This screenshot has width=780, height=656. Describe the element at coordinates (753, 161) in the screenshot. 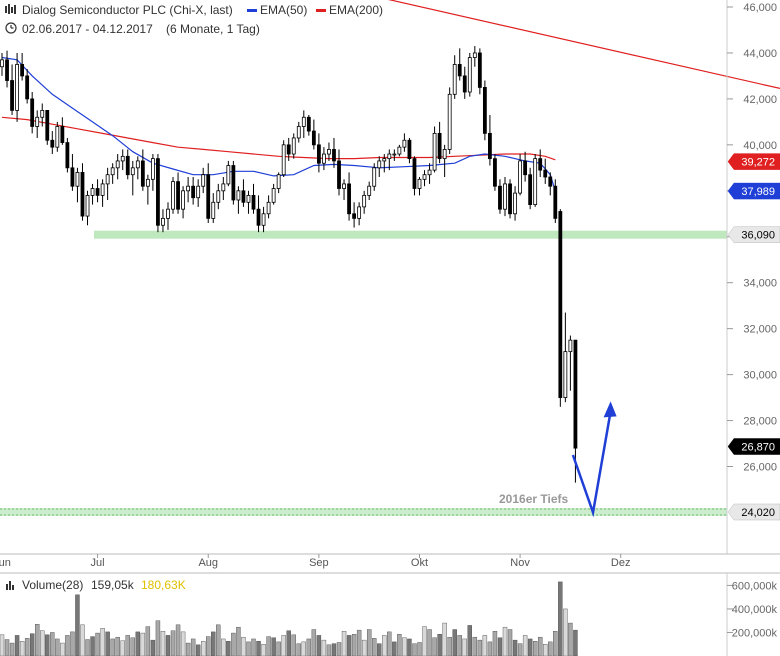

I see `price-tag: 39,272` at that location.